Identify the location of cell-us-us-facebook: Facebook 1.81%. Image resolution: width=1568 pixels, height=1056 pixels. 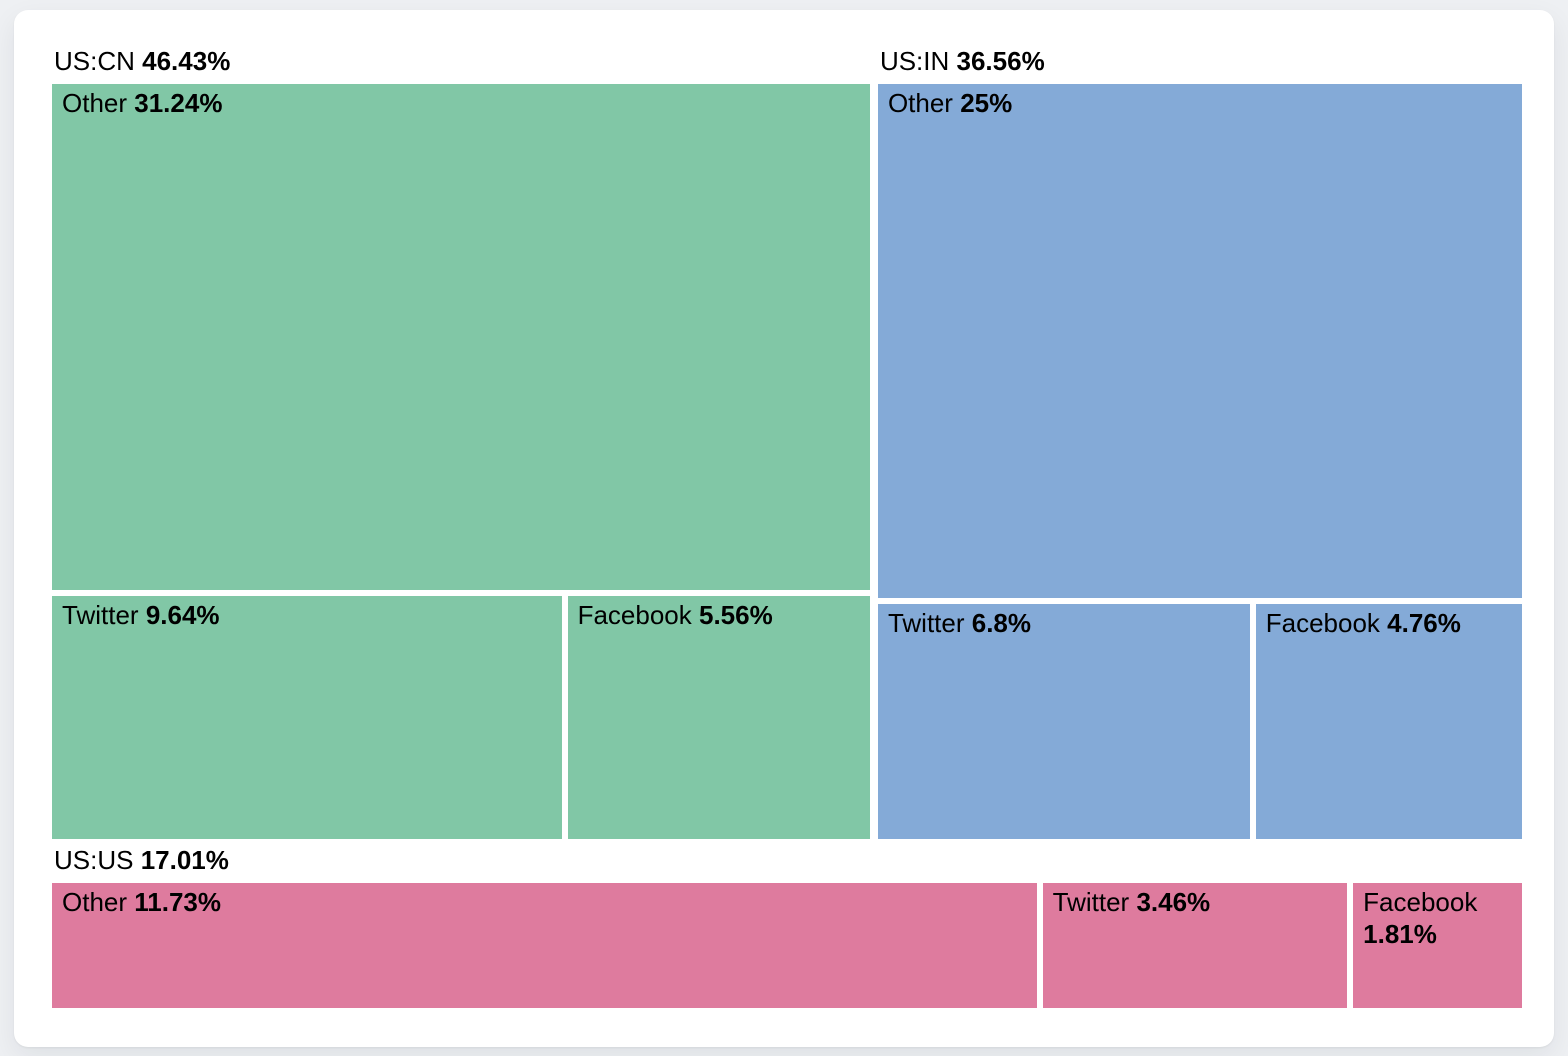
(1437, 945).